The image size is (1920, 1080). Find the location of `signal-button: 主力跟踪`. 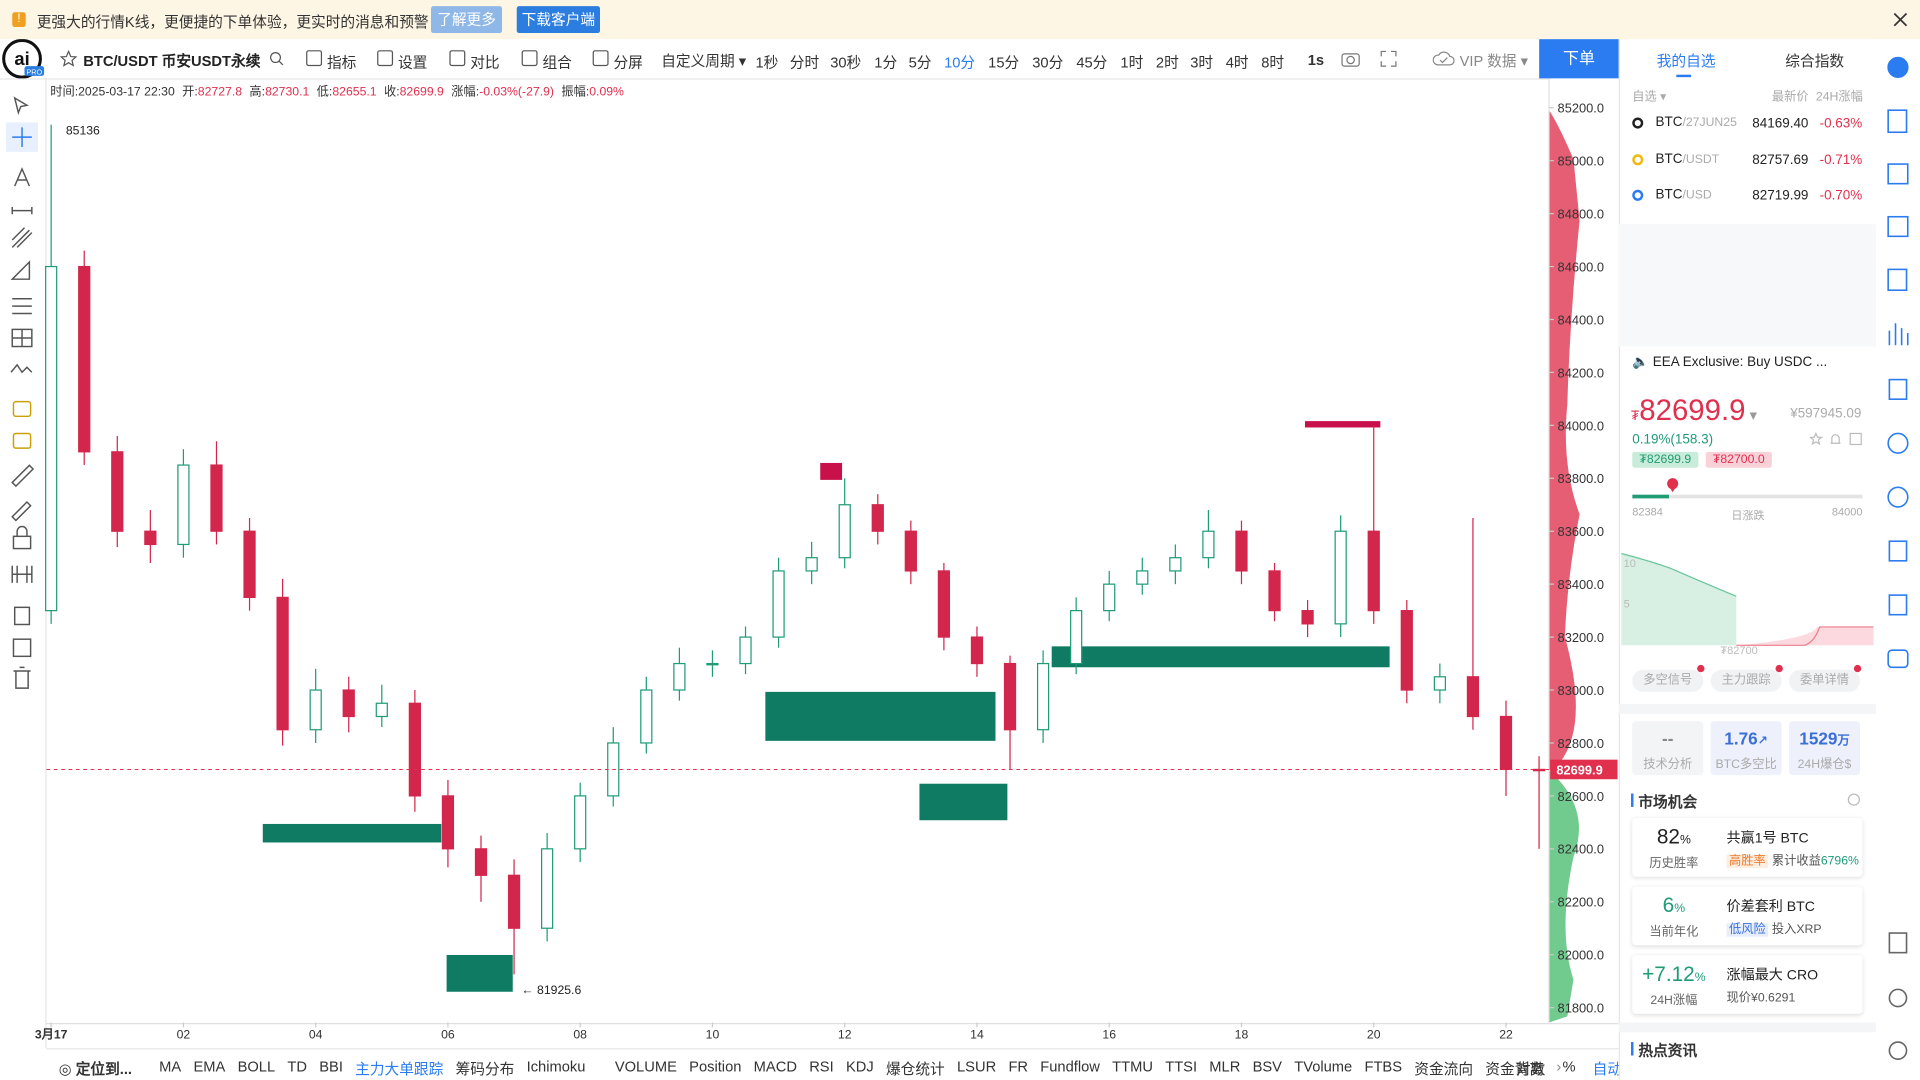

signal-button: 主力跟踪 is located at coordinates (1746, 680).